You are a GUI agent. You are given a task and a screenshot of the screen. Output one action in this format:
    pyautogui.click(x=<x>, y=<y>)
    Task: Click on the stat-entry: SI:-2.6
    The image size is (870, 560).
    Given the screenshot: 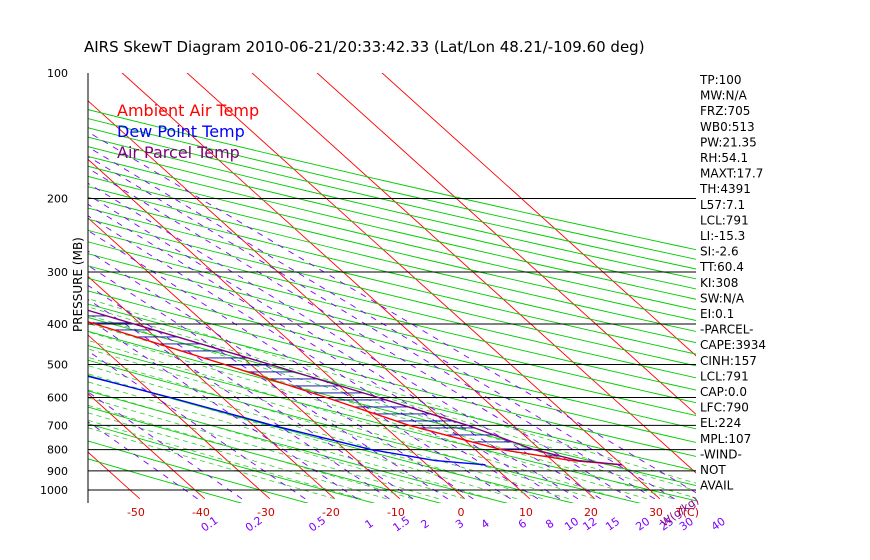 What is the action you would take?
    pyautogui.click(x=719, y=252)
    